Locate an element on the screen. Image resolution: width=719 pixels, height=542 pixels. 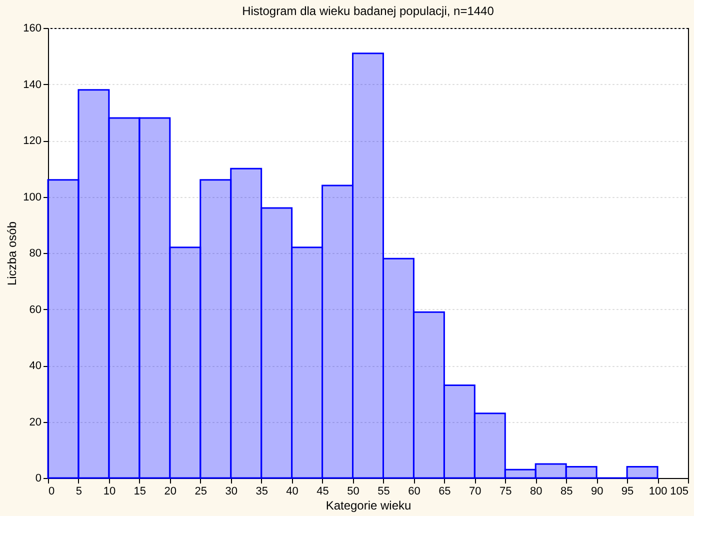
x-tick-label: 80 is located at coordinates (536, 492).